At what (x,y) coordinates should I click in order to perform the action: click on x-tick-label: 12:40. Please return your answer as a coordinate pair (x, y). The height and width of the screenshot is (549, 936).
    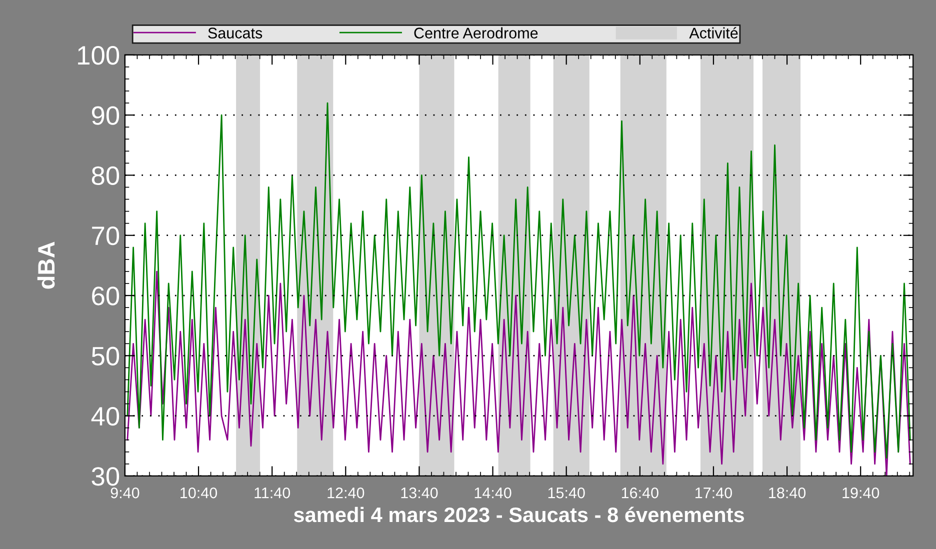
    Looking at the image, I should click on (346, 493).